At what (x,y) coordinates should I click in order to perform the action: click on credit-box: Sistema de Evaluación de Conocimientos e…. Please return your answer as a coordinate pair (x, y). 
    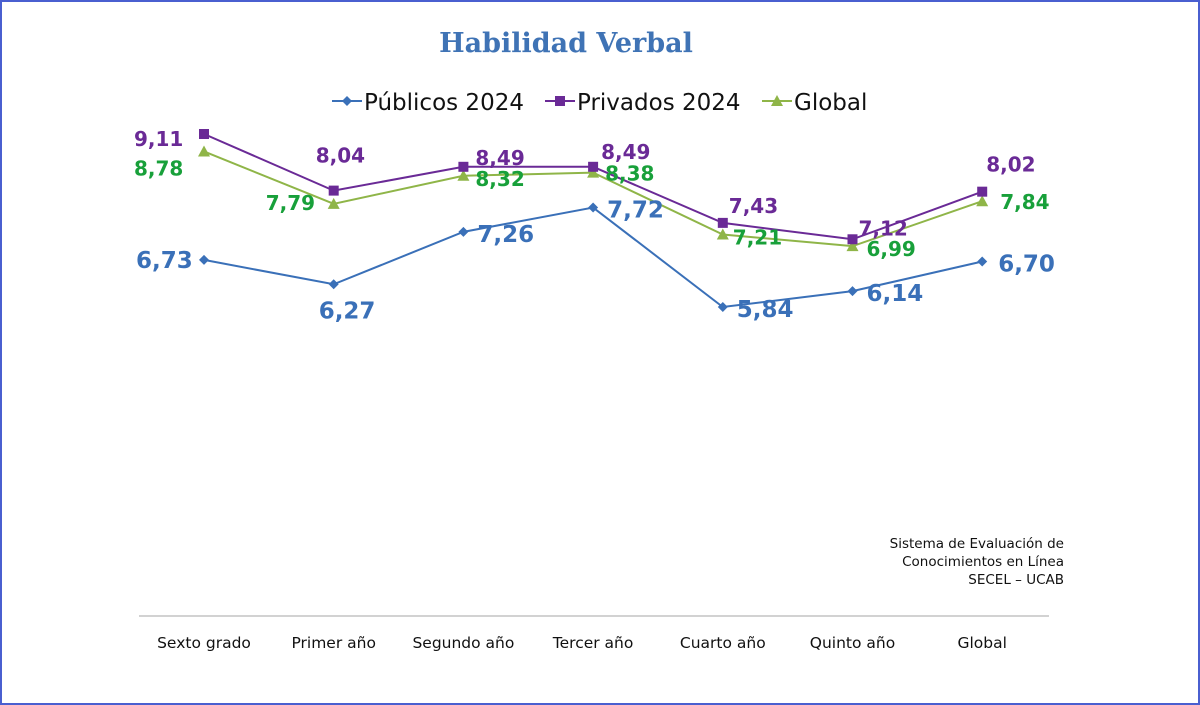
    Looking at the image, I should click on (964, 562).